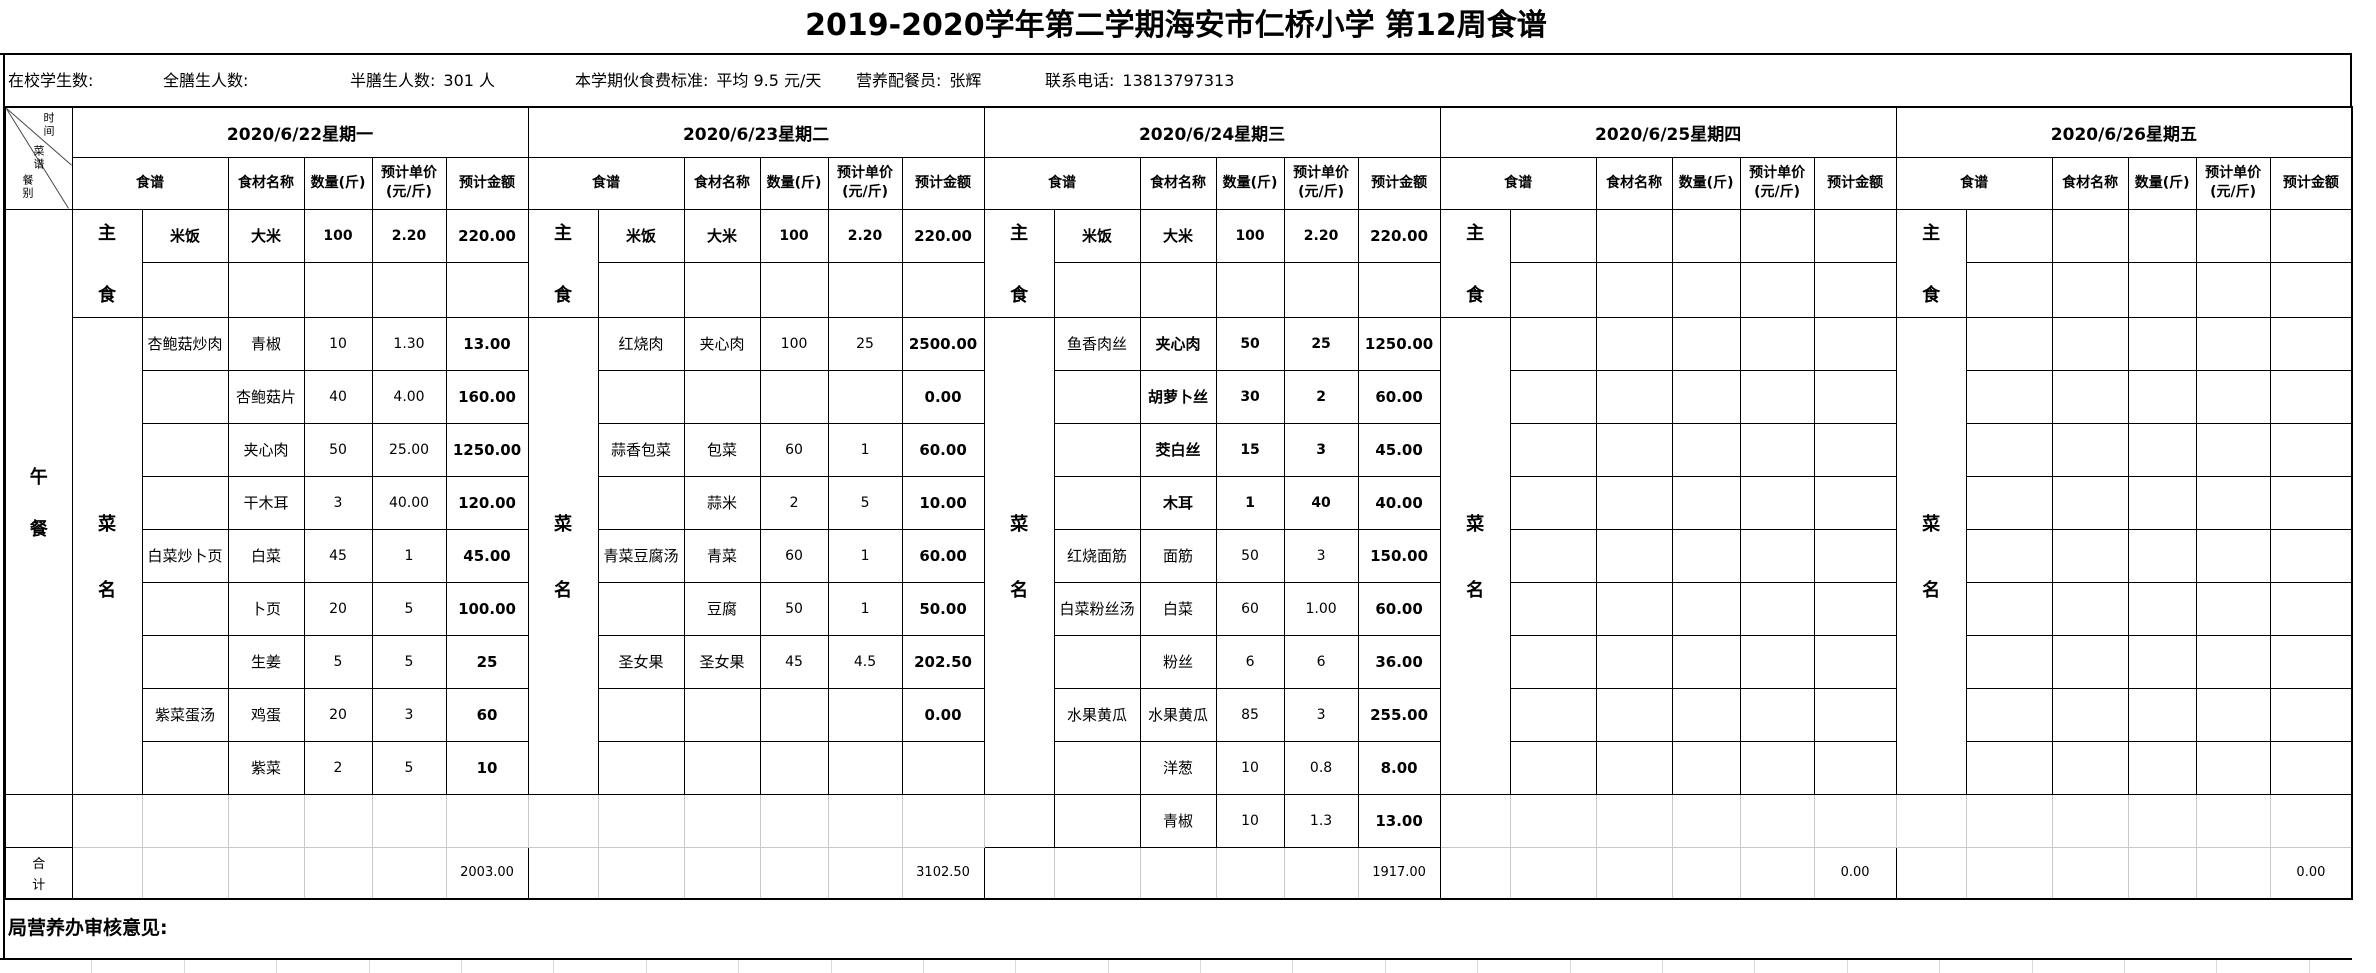  I want to click on day-3-dish-row-2-ingredient, so click(1634, 449).